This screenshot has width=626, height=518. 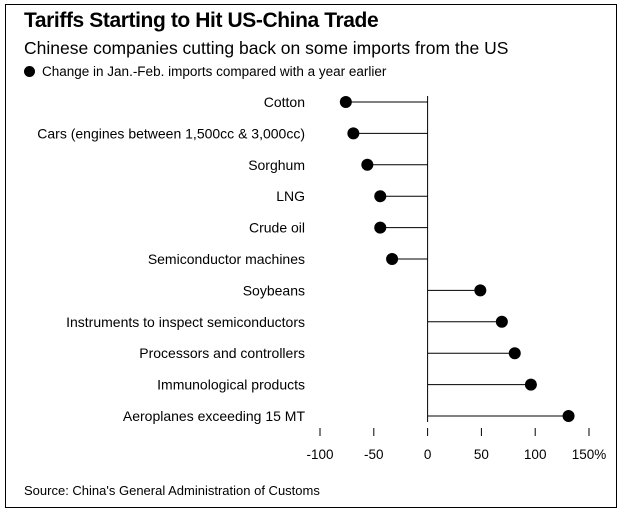 What do you see at coordinates (428, 454) in the screenshot?
I see `x-tick-label: 0` at bounding box center [428, 454].